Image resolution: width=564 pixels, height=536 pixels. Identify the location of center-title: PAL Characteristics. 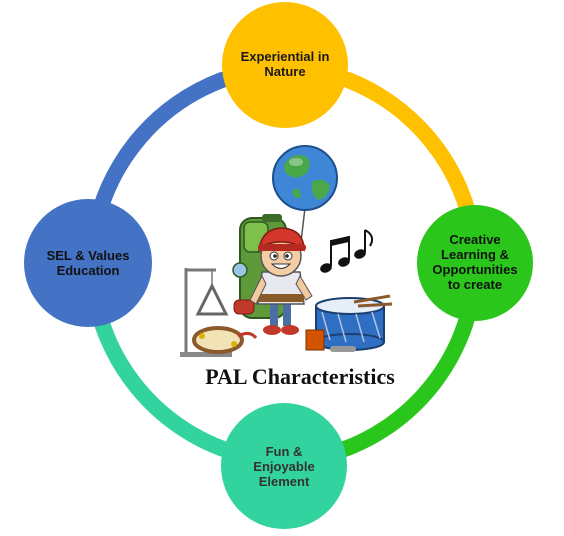
(300, 376).